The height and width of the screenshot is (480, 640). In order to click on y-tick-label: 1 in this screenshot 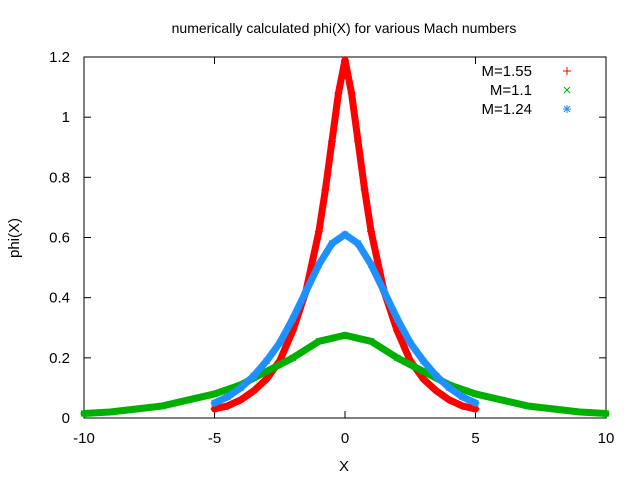, I will do `click(66, 117)`.